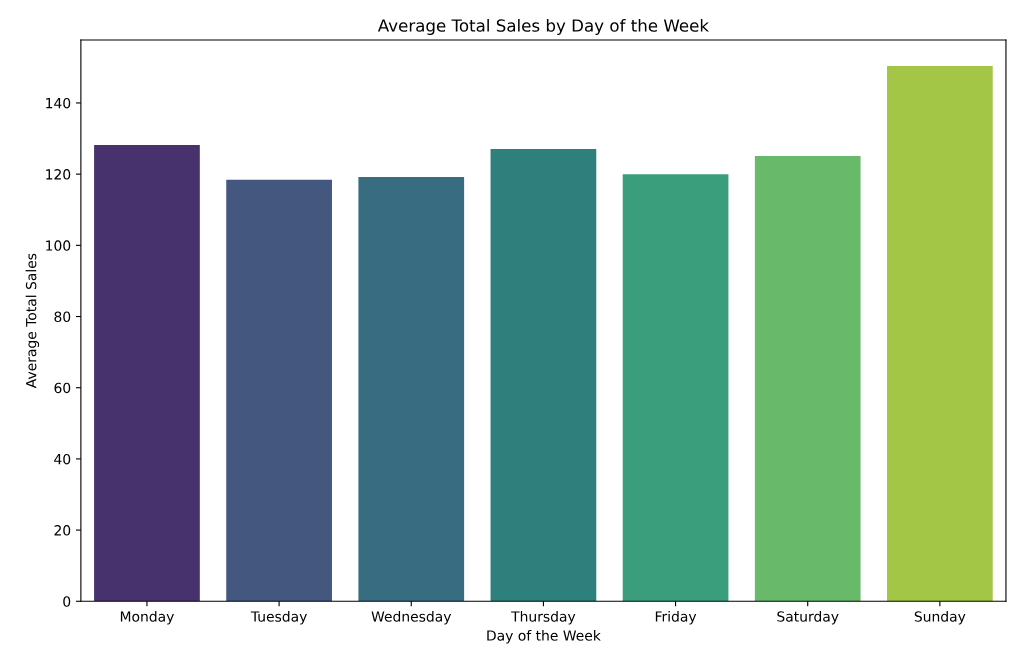 The image size is (1011, 655). I want to click on x-tick-label: Saturday, so click(808, 618).